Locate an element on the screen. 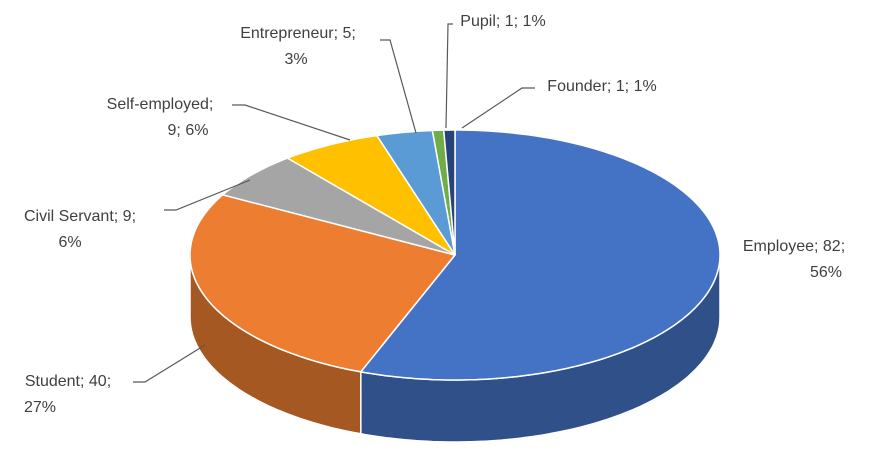  data-label: Employee; 82; is located at coordinates (794, 246).